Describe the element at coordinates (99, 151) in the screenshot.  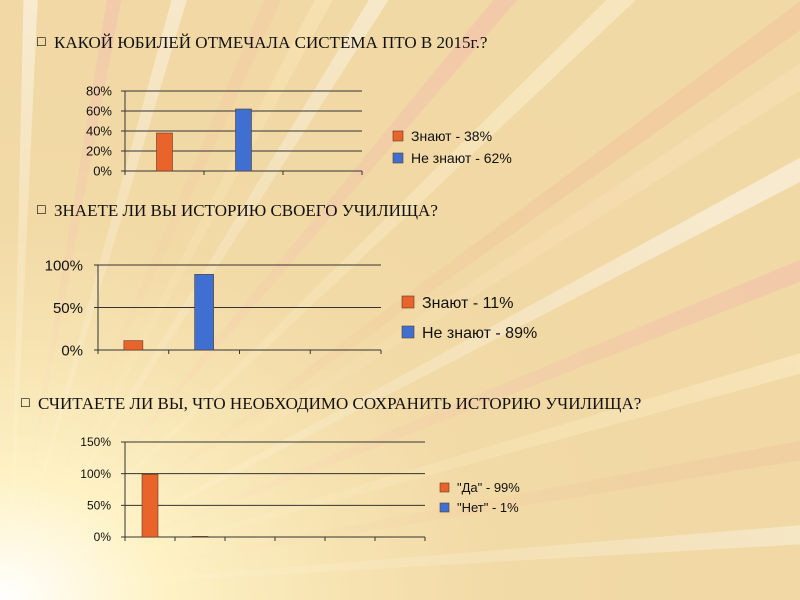
I see `y-tick-label: 20%` at that location.